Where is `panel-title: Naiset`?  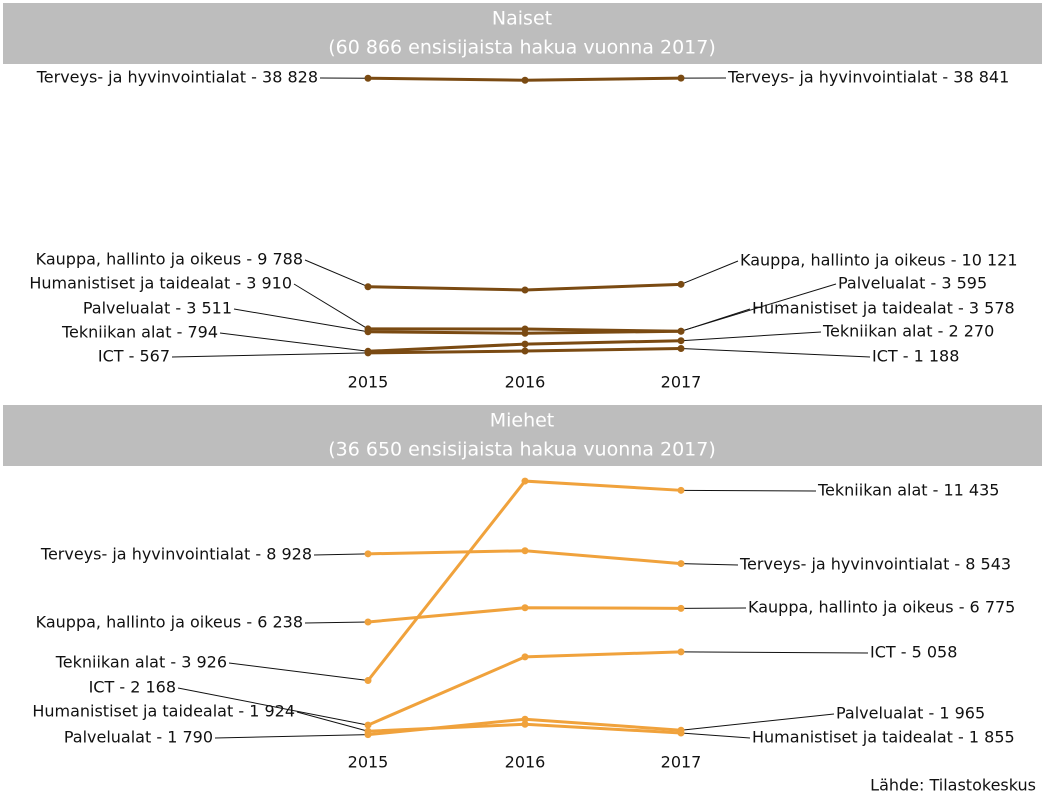 panel-title: Naiset is located at coordinates (522, 19).